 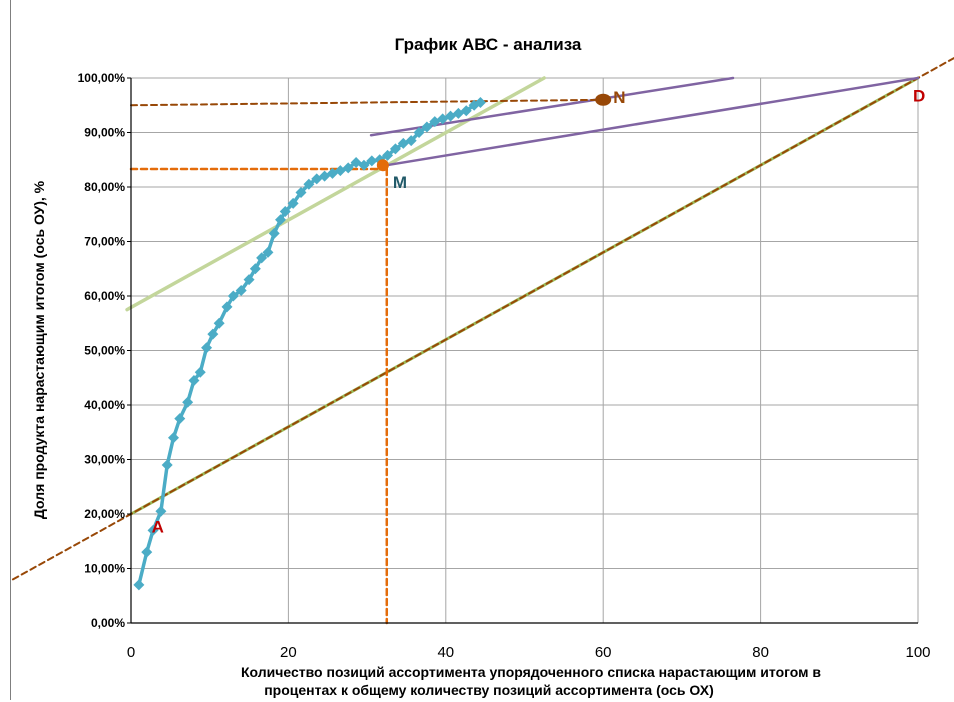 I want to click on dashed-horizontal-n, so click(x=367, y=102).